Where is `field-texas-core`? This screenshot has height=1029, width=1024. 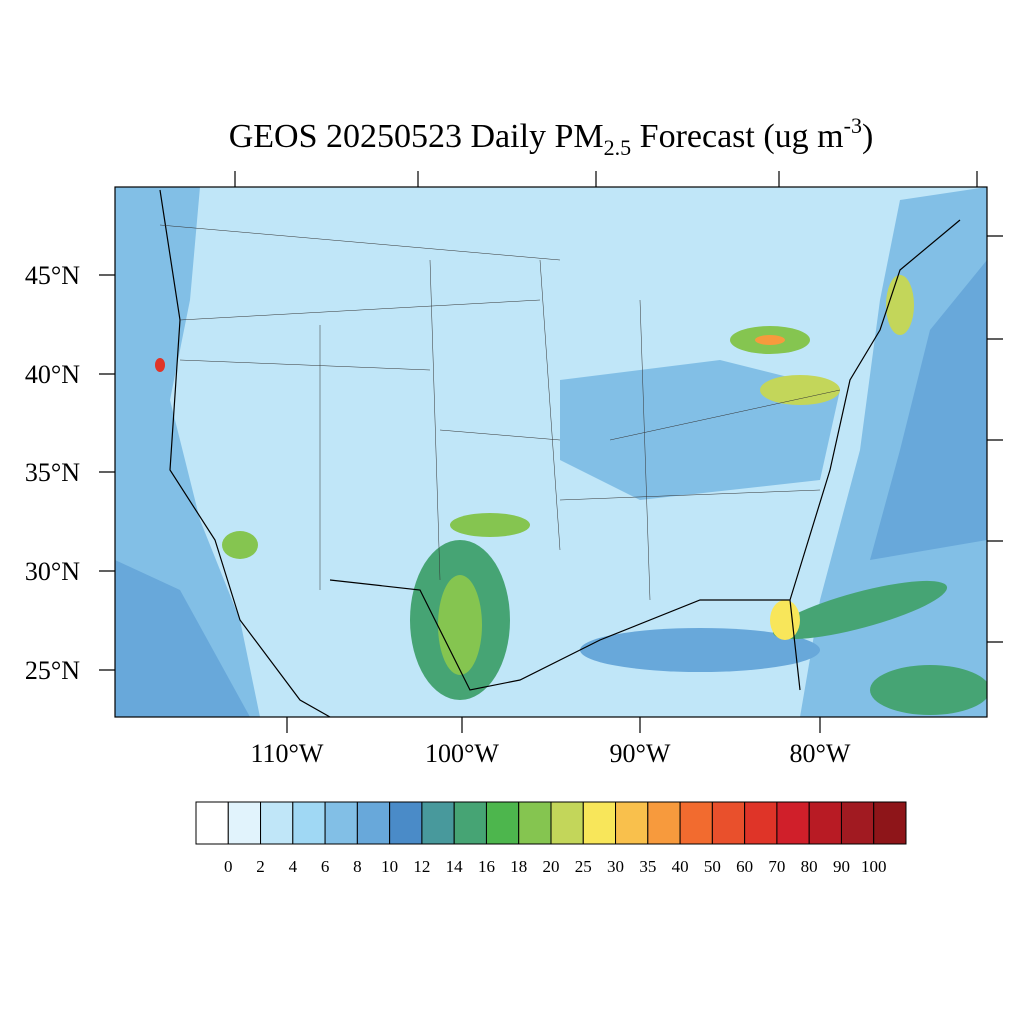 field-texas-core is located at coordinates (460, 625).